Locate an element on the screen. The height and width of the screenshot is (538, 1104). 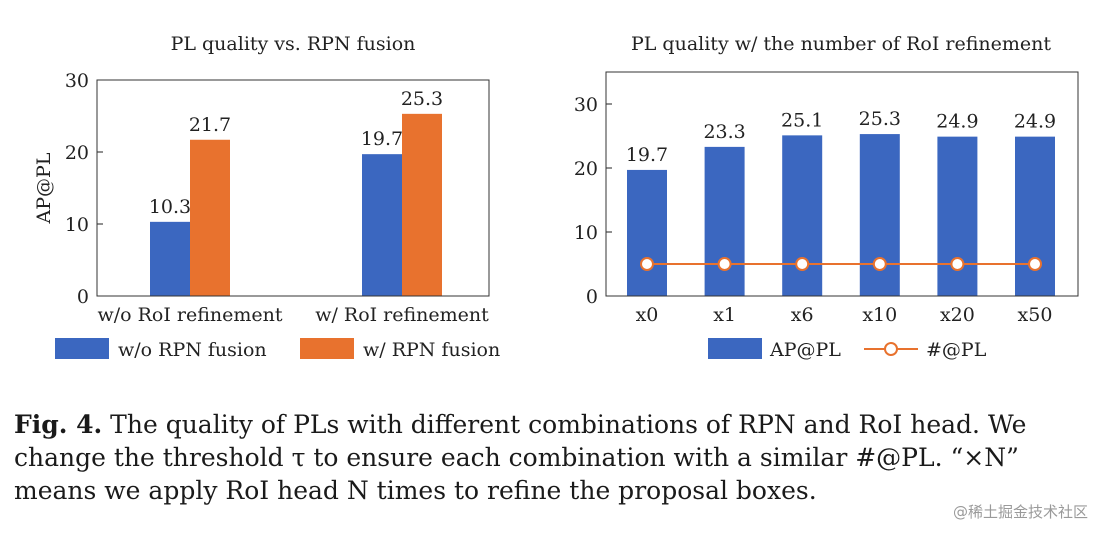
chart2-category-label: x1 is located at coordinates (724, 315).